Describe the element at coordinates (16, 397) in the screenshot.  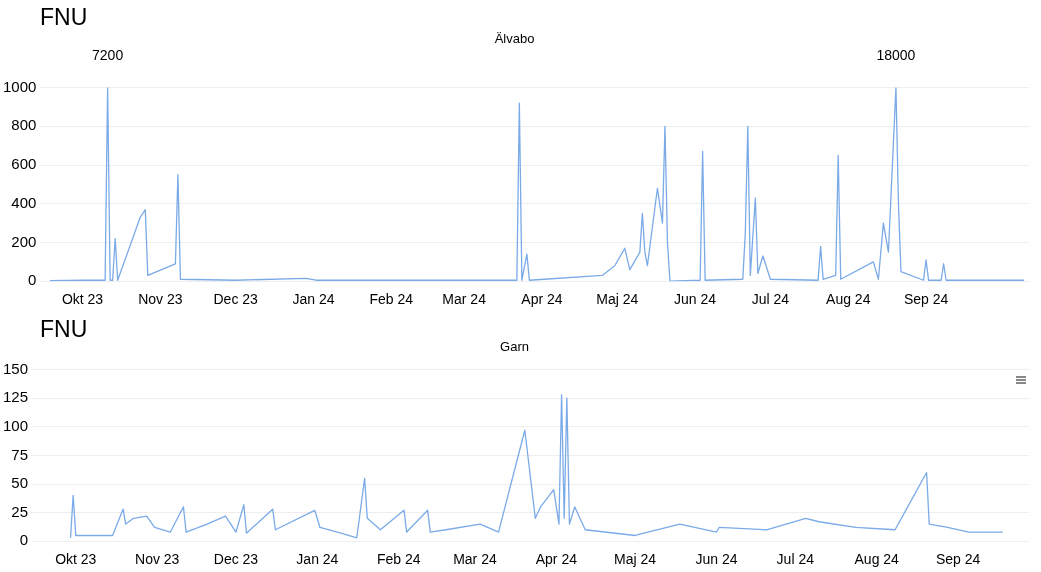
I see `y-tick-label: 125` at that location.